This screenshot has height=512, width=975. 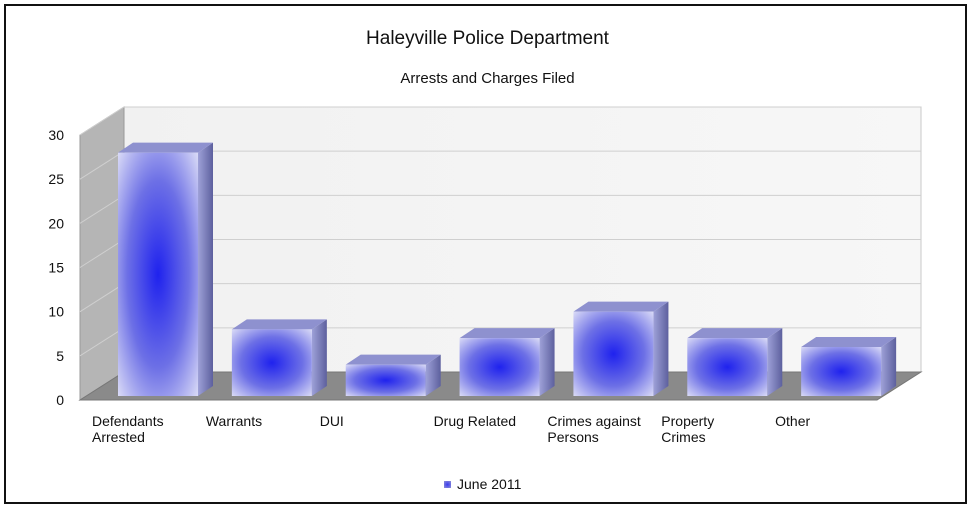 What do you see at coordinates (572, 437) in the screenshot?
I see `x-tick-label: Persons` at bounding box center [572, 437].